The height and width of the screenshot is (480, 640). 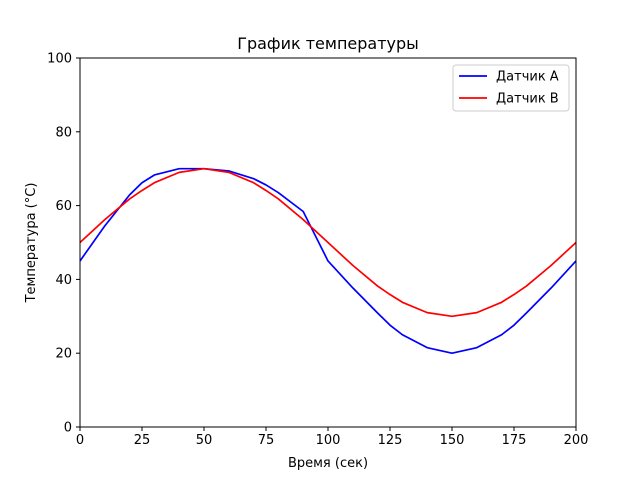 What do you see at coordinates (452, 440) in the screenshot?
I see `x-tick-label: 150` at bounding box center [452, 440].